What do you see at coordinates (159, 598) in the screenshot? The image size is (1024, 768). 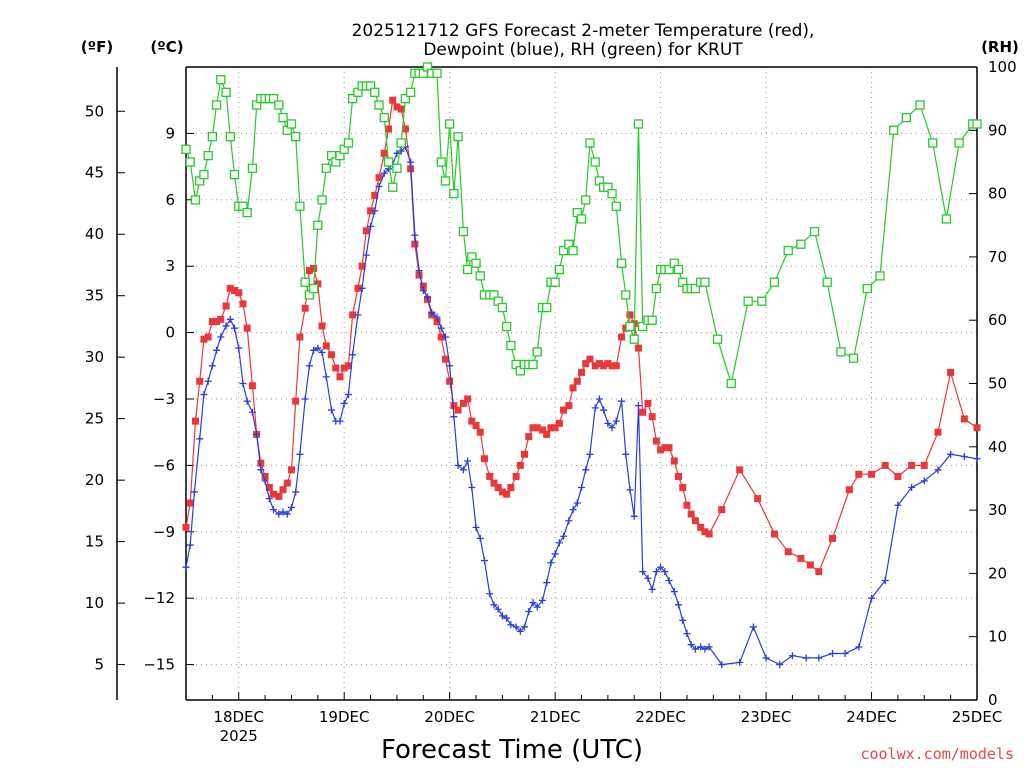 I see `c-tick-label: −12` at bounding box center [159, 598].